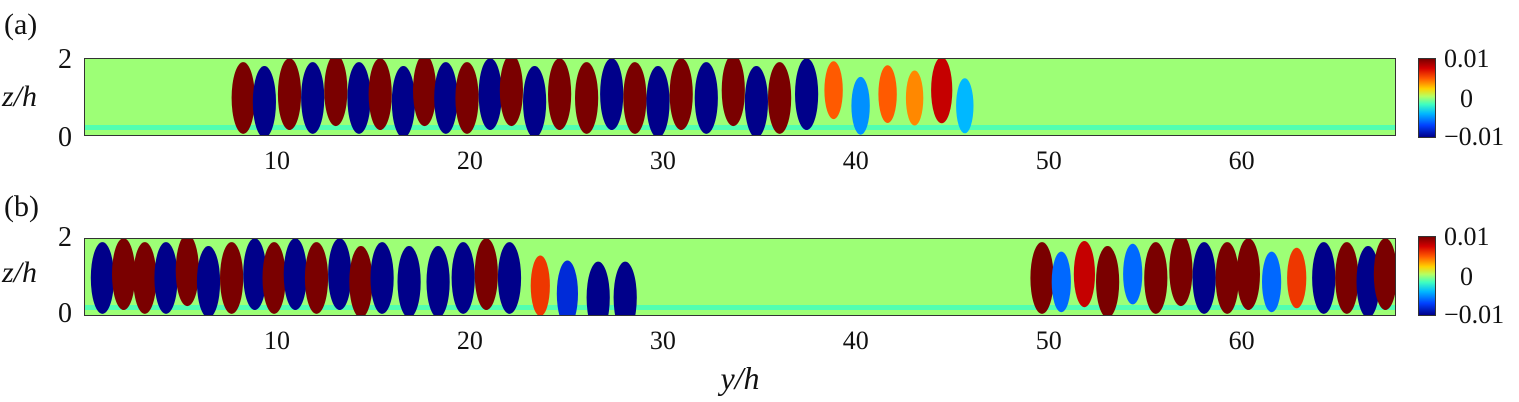  I want to click on panel-b-cbar-tick-max: 0.01, so click(1467, 236).